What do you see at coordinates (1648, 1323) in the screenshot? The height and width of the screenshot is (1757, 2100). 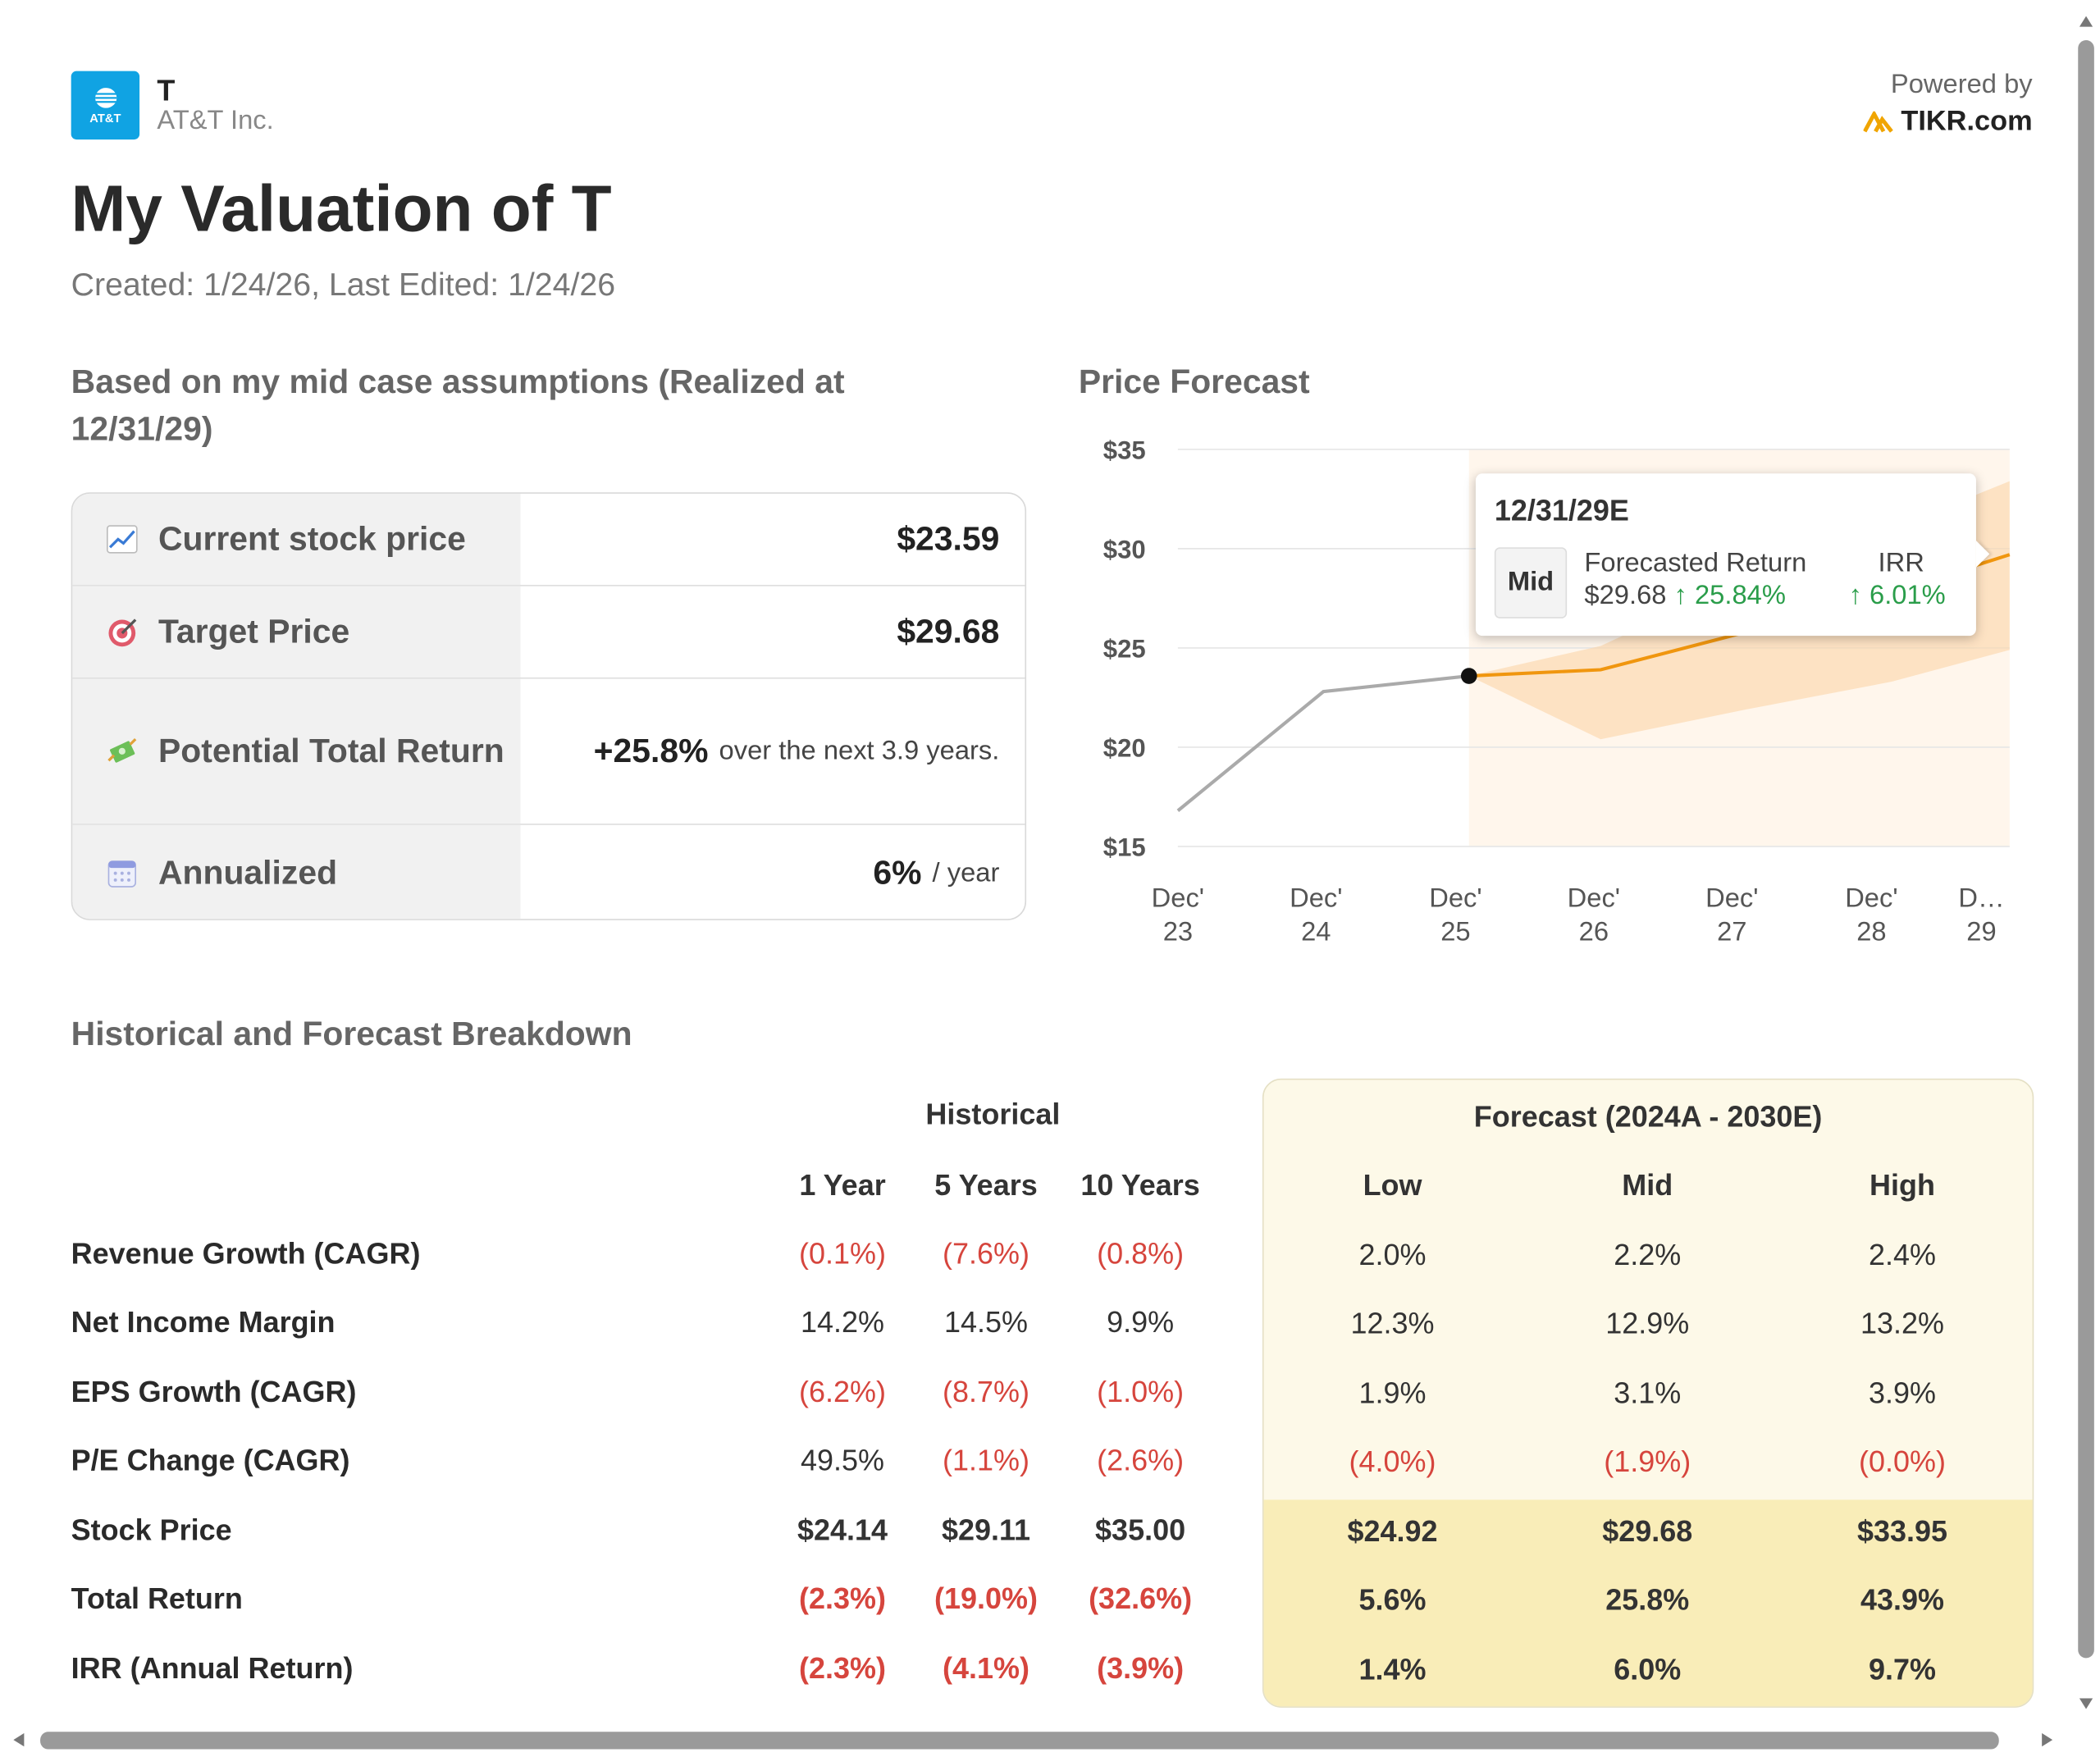 I see `table-cell: 12.9%` at bounding box center [1648, 1323].